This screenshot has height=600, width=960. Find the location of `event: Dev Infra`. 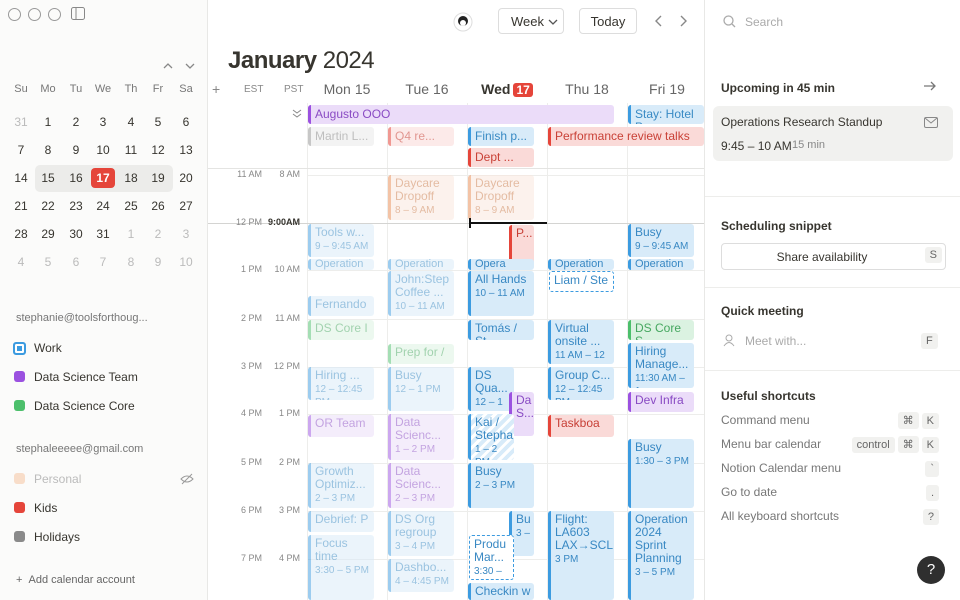

event: Dev Infra is located at coordinates (661, 402).